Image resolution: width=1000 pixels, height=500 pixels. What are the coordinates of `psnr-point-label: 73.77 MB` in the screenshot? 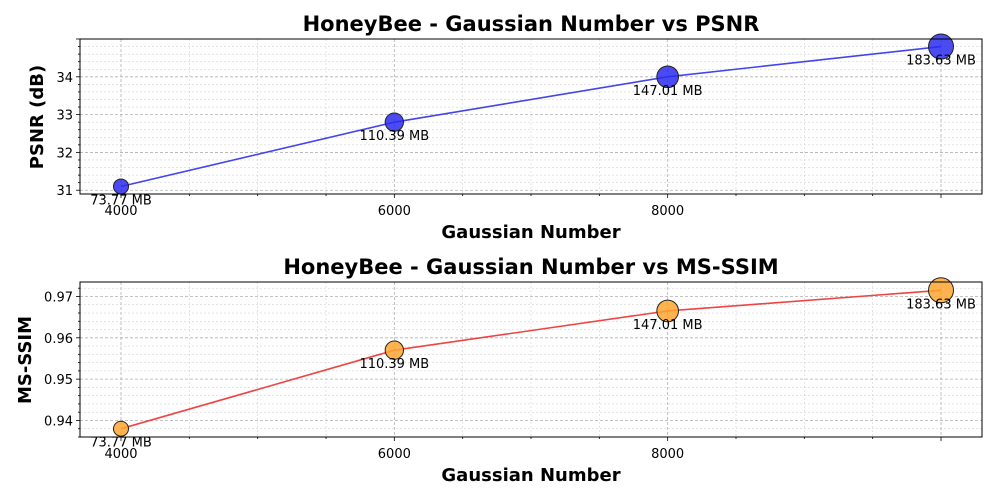 It's located at (120, 200).